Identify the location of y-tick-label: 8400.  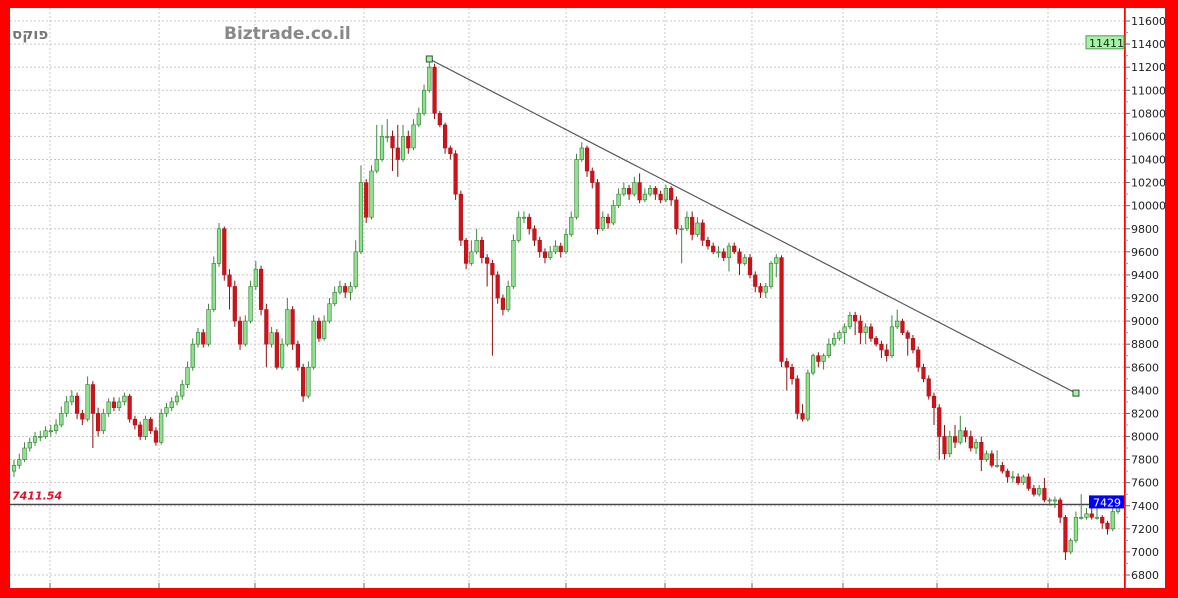
(1145, 390).